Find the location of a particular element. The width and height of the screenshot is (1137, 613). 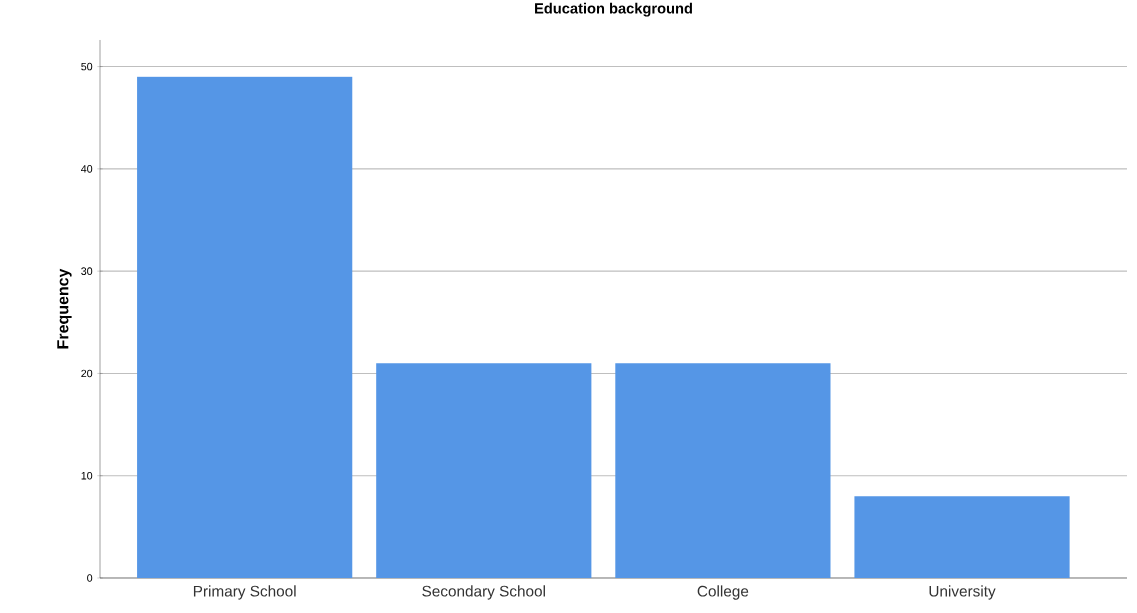

x-tick-label: College is located at coordinates (723, 592).